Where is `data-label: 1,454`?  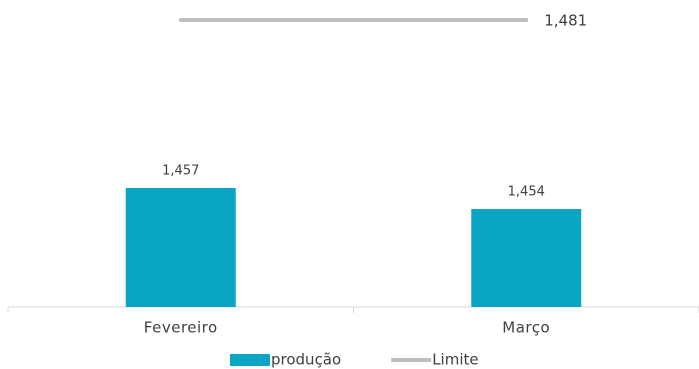
data-label: 1,454 is located at coordinates (526, 192).